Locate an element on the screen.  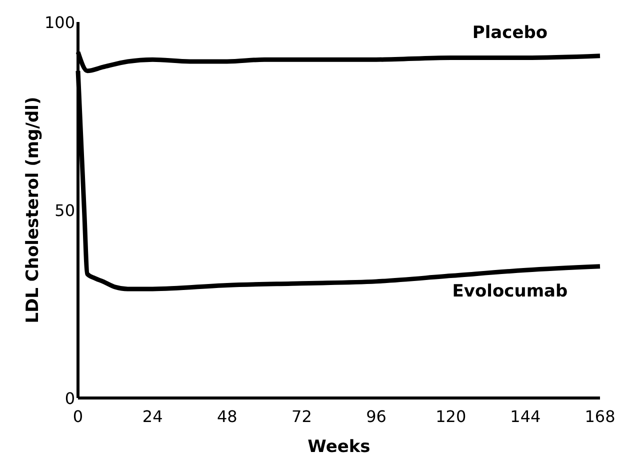
y-tick-label: 100 is located at coordinates (59, 22).